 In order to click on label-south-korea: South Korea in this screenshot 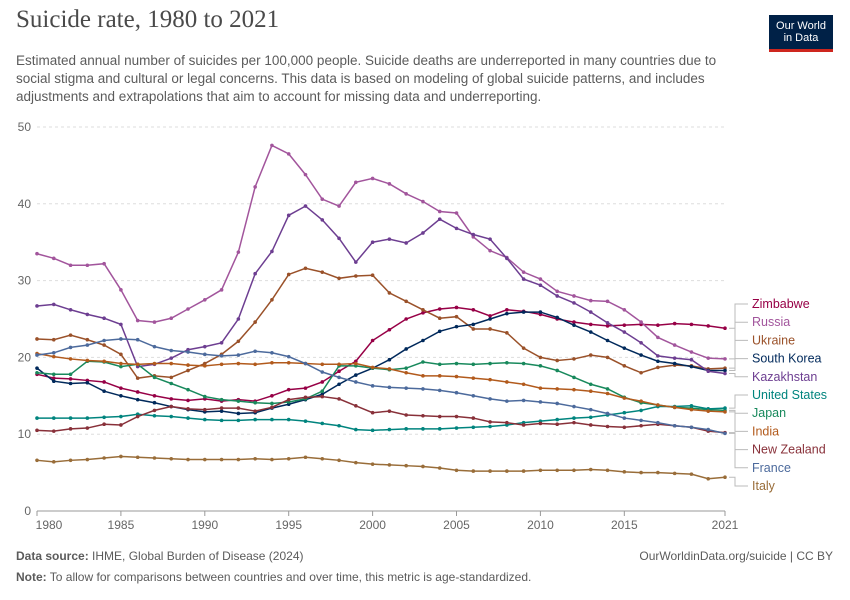, I will do `click(775, 361)`.